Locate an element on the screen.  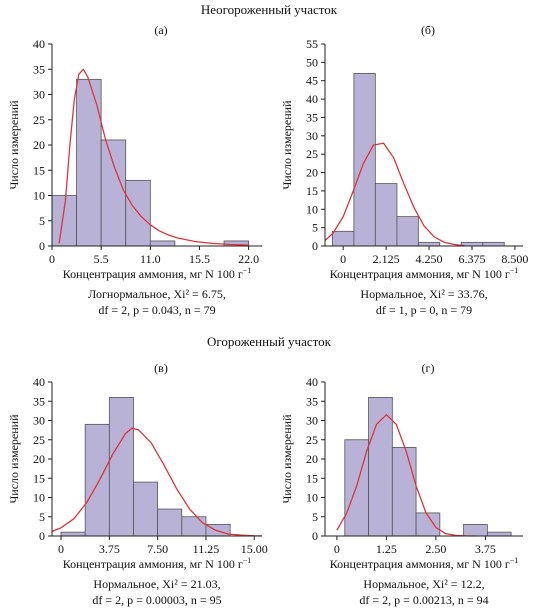
y-tick-label: 45 is located at coordinates (312, 81).